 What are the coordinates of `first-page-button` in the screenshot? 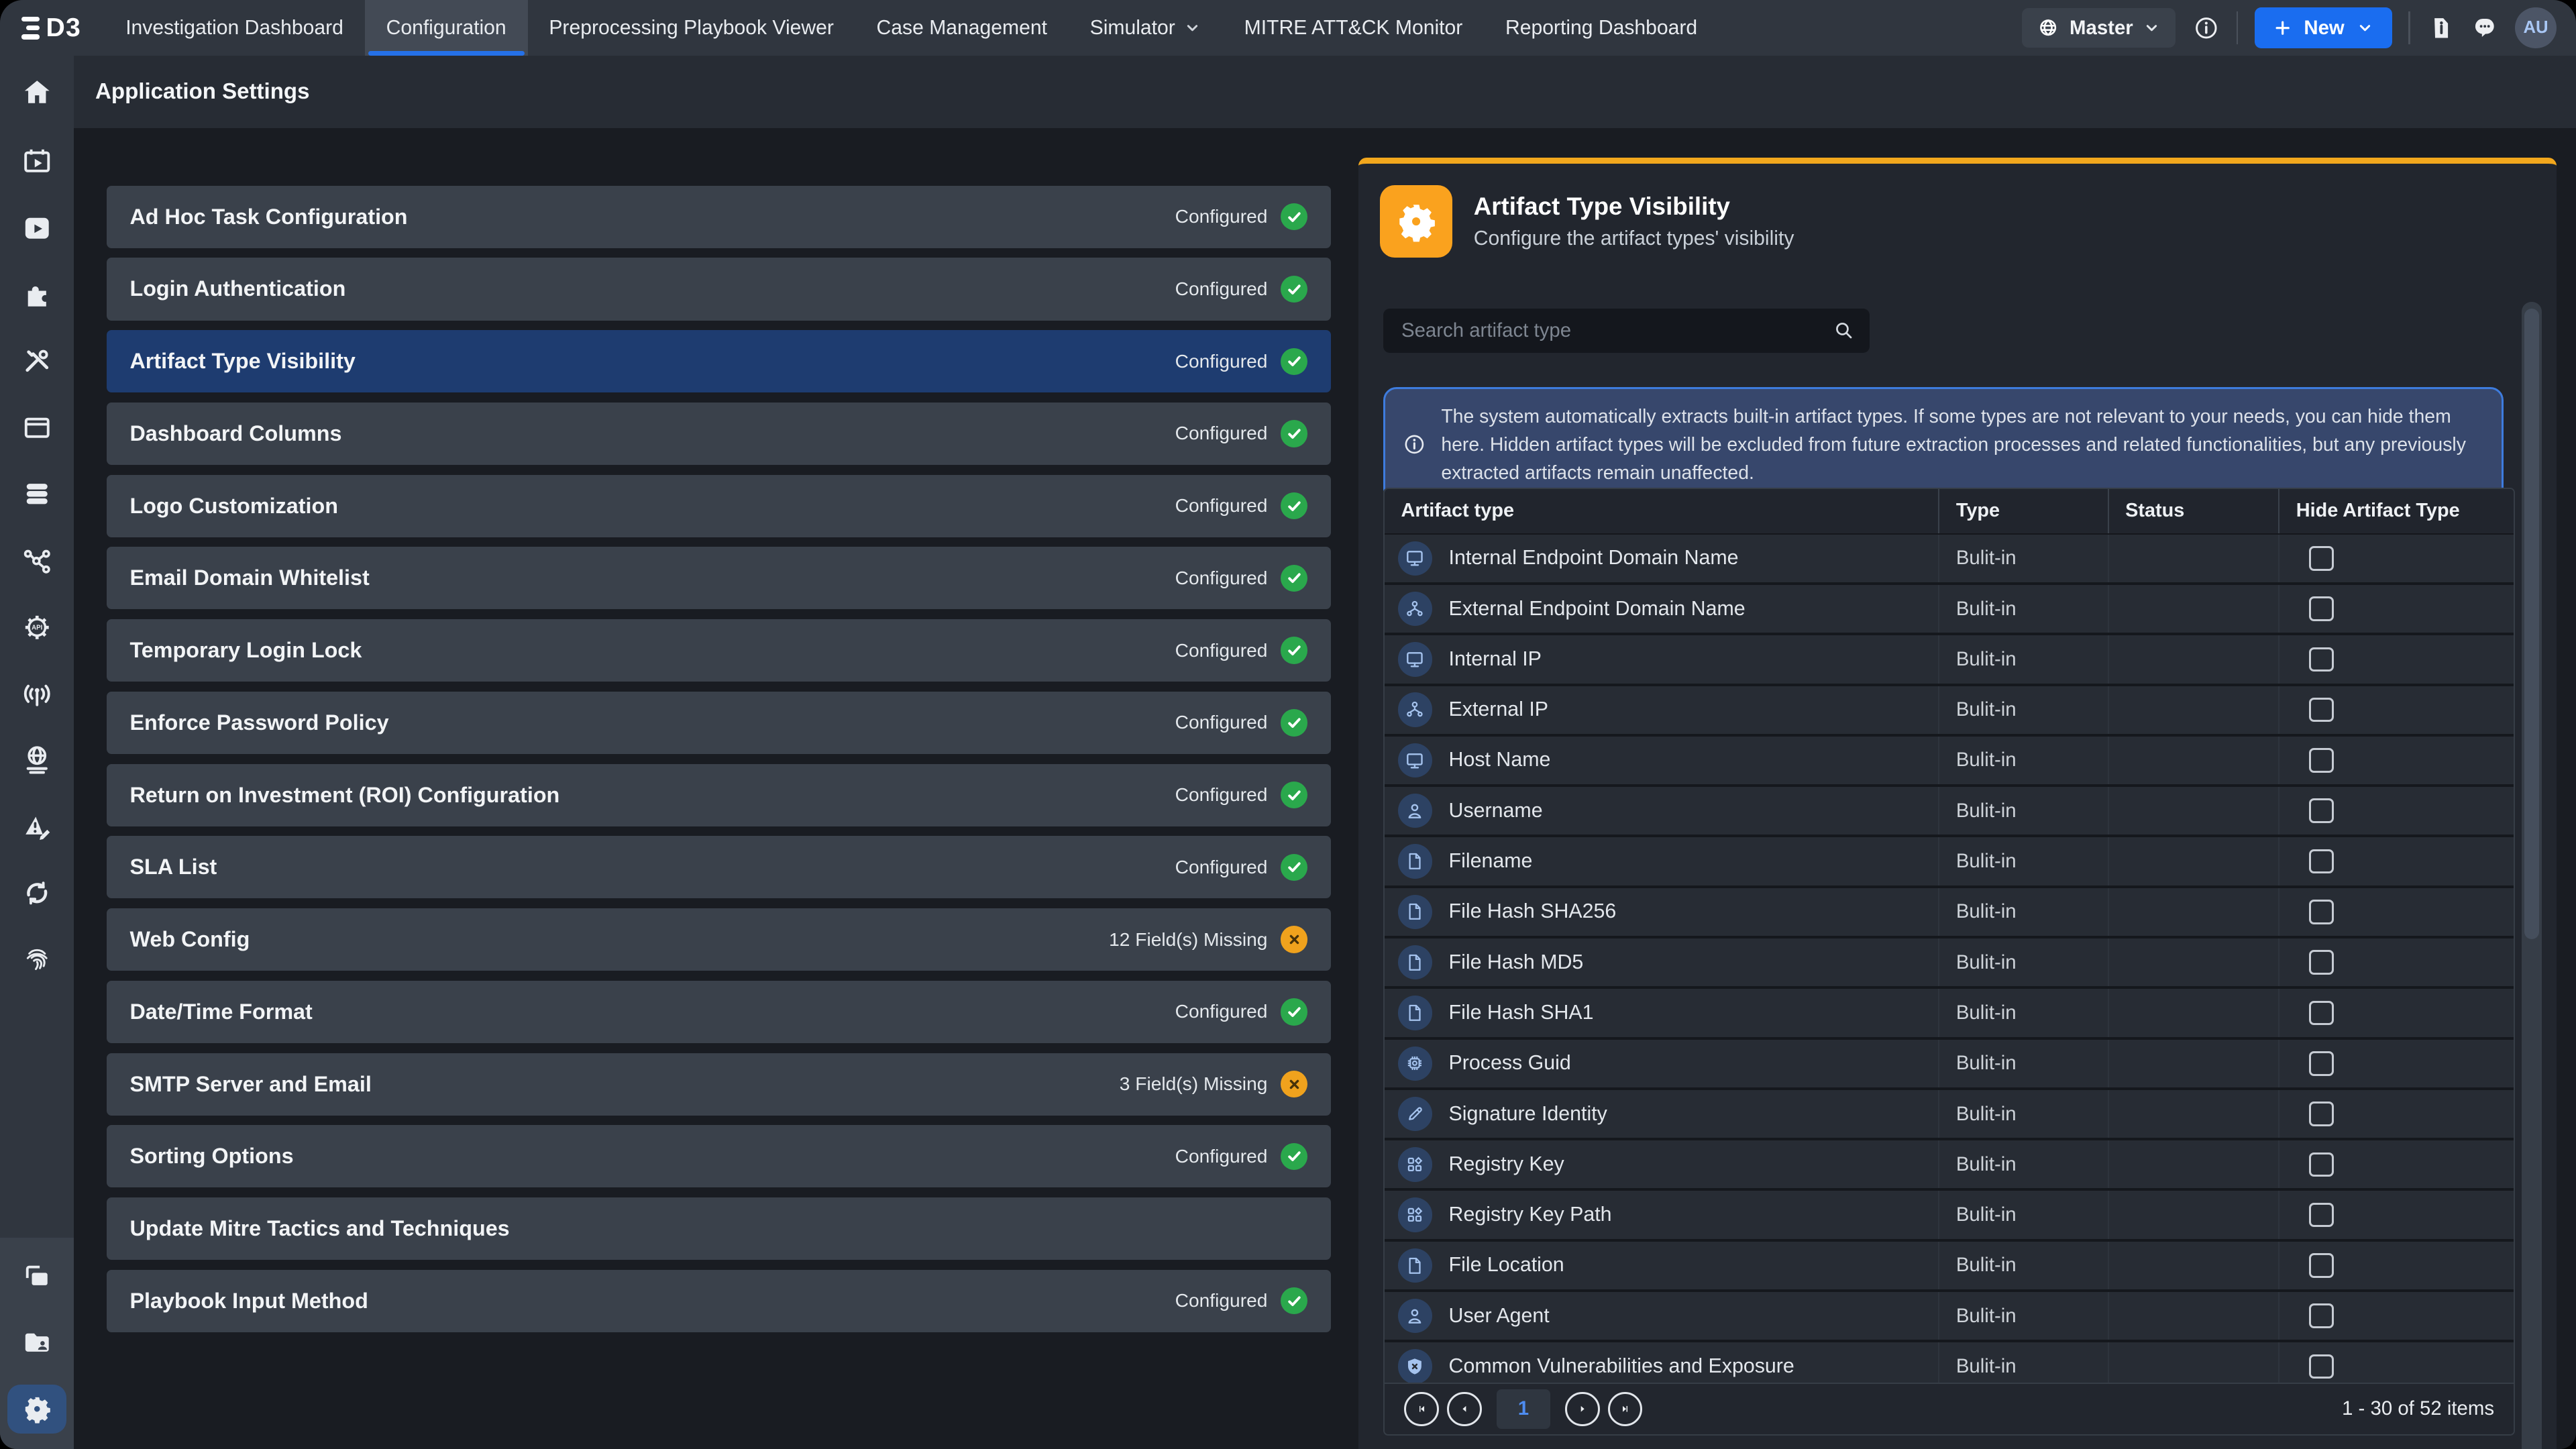 It's located at (1421, 1409).